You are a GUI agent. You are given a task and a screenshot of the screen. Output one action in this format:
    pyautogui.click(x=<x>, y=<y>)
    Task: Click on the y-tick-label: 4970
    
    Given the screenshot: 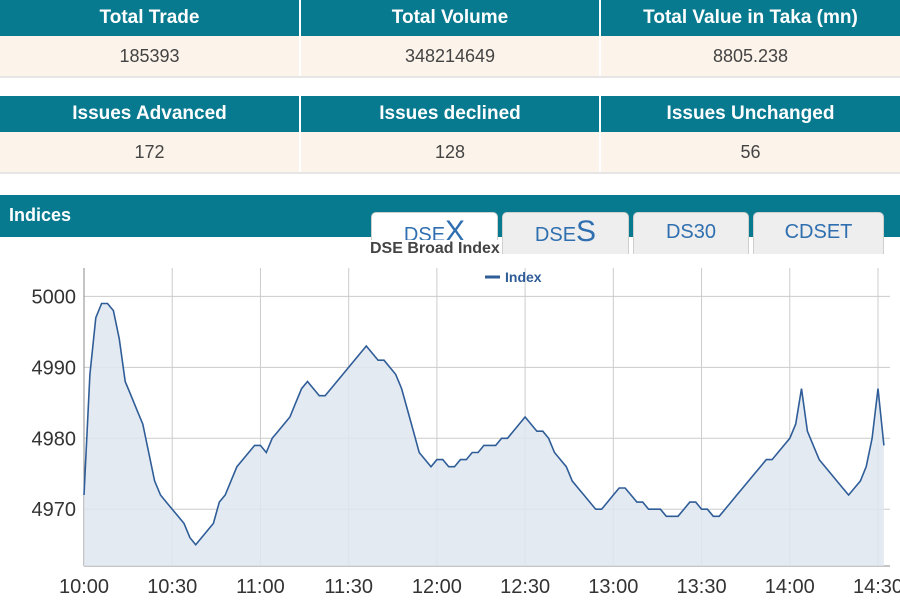 What is the action you would take?
    pyautogui.click(x=54, y=510)
    